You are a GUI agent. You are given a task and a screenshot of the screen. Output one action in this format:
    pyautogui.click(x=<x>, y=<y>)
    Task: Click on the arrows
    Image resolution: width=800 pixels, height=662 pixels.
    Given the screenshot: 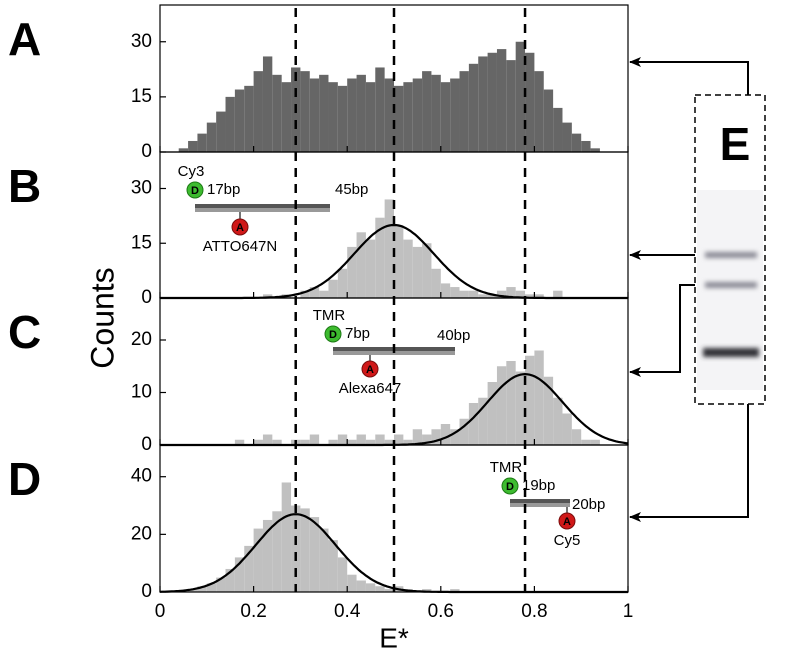 What is the action you would take?
    pyautogui.click(x=689, y=289)
    